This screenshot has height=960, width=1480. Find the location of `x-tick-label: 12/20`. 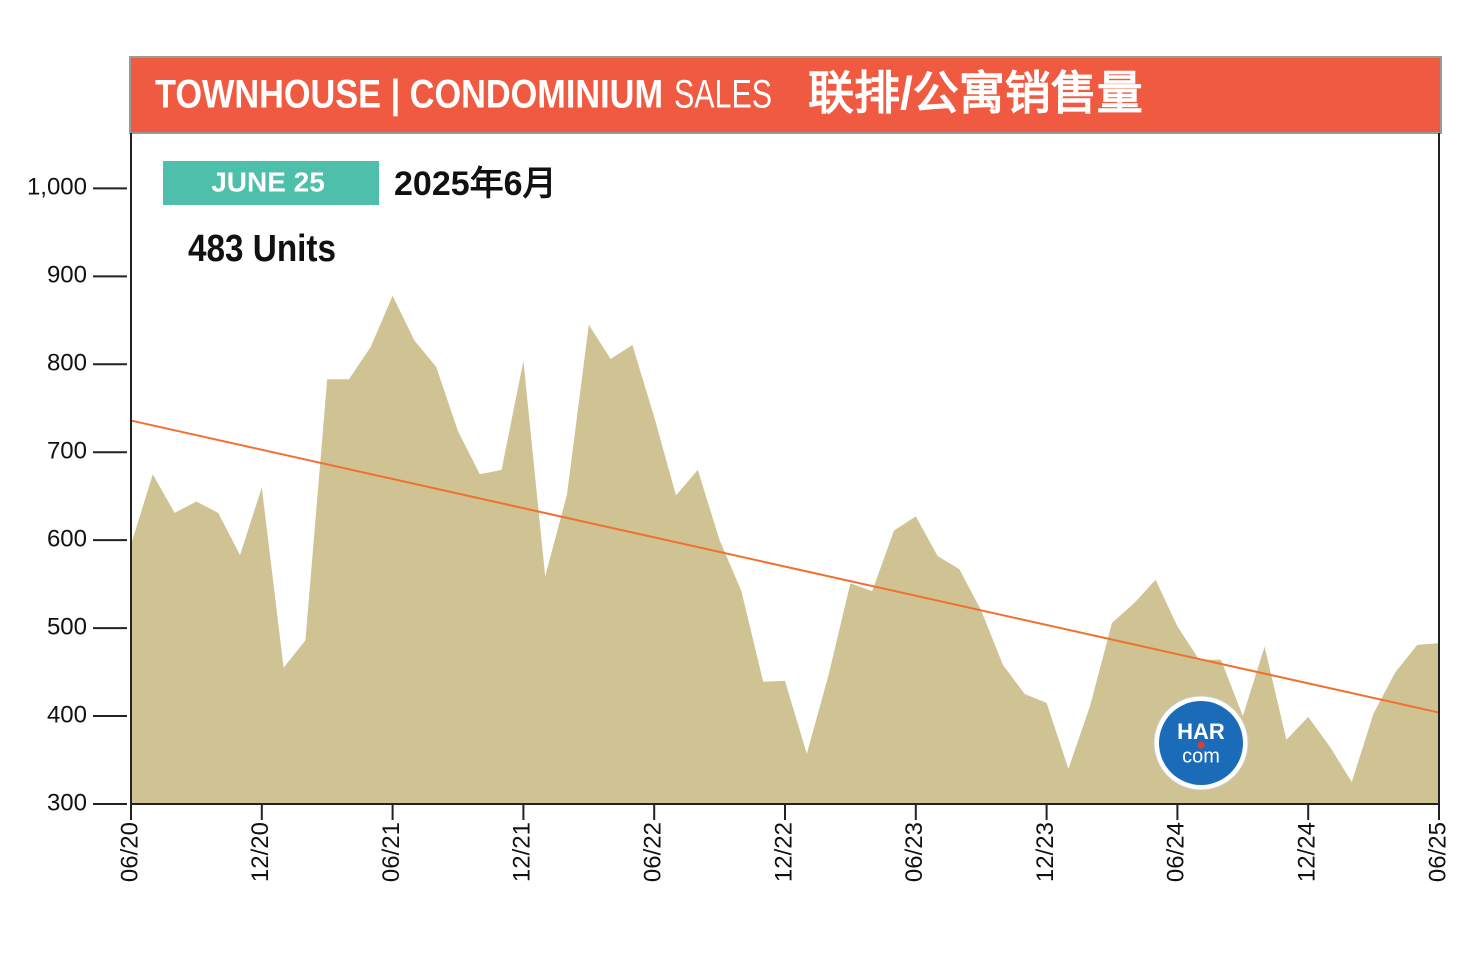

x-tick-label: 12/20 is located at coordinates (260, 852).